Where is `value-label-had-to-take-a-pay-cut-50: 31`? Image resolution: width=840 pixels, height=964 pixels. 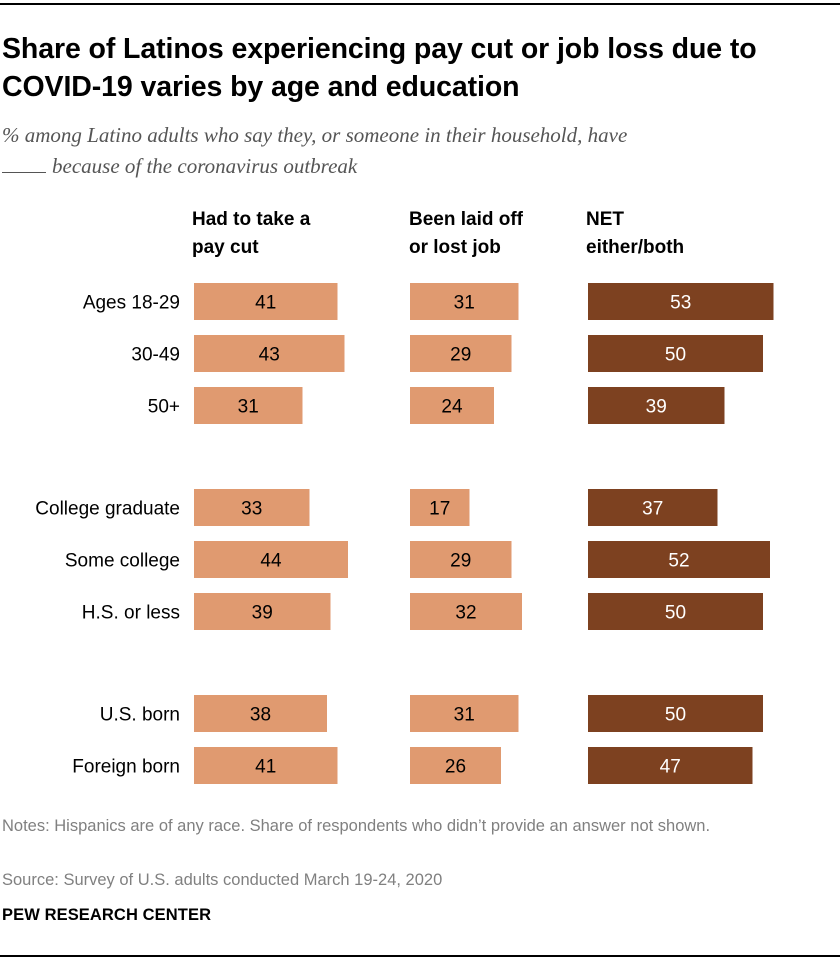 value-label-had-to-take-a-pay-cut-50: 31 is located at coordinates (248, 407).